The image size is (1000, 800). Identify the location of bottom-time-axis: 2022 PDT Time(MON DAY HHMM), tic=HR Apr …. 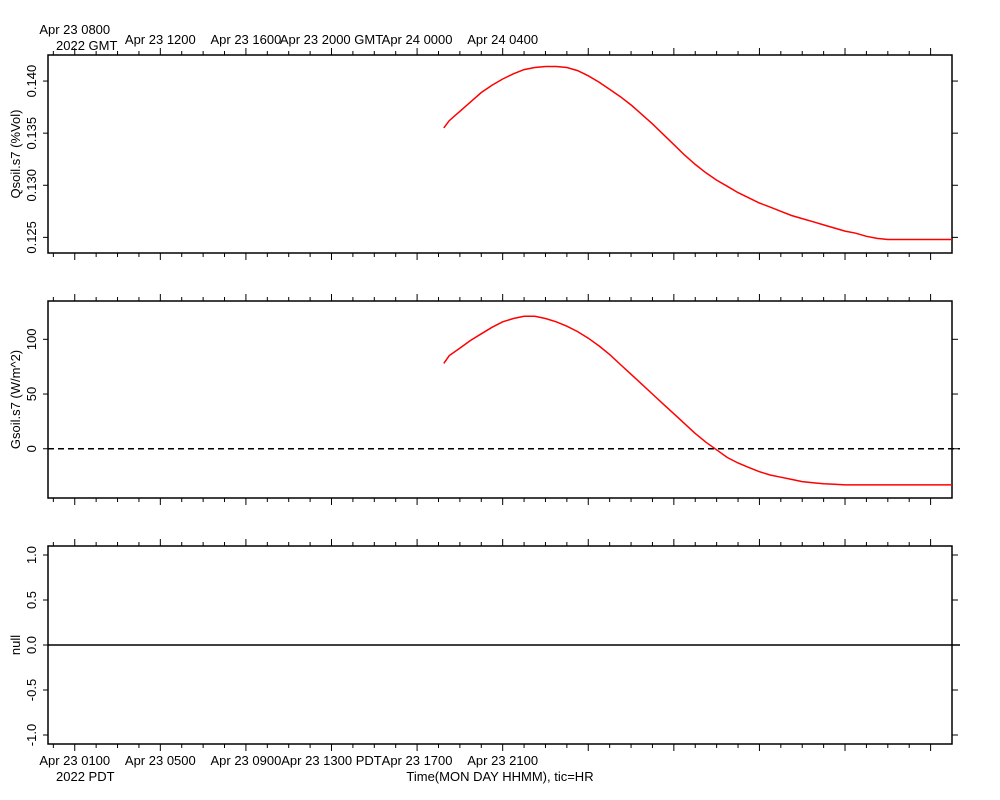
(316, 768).